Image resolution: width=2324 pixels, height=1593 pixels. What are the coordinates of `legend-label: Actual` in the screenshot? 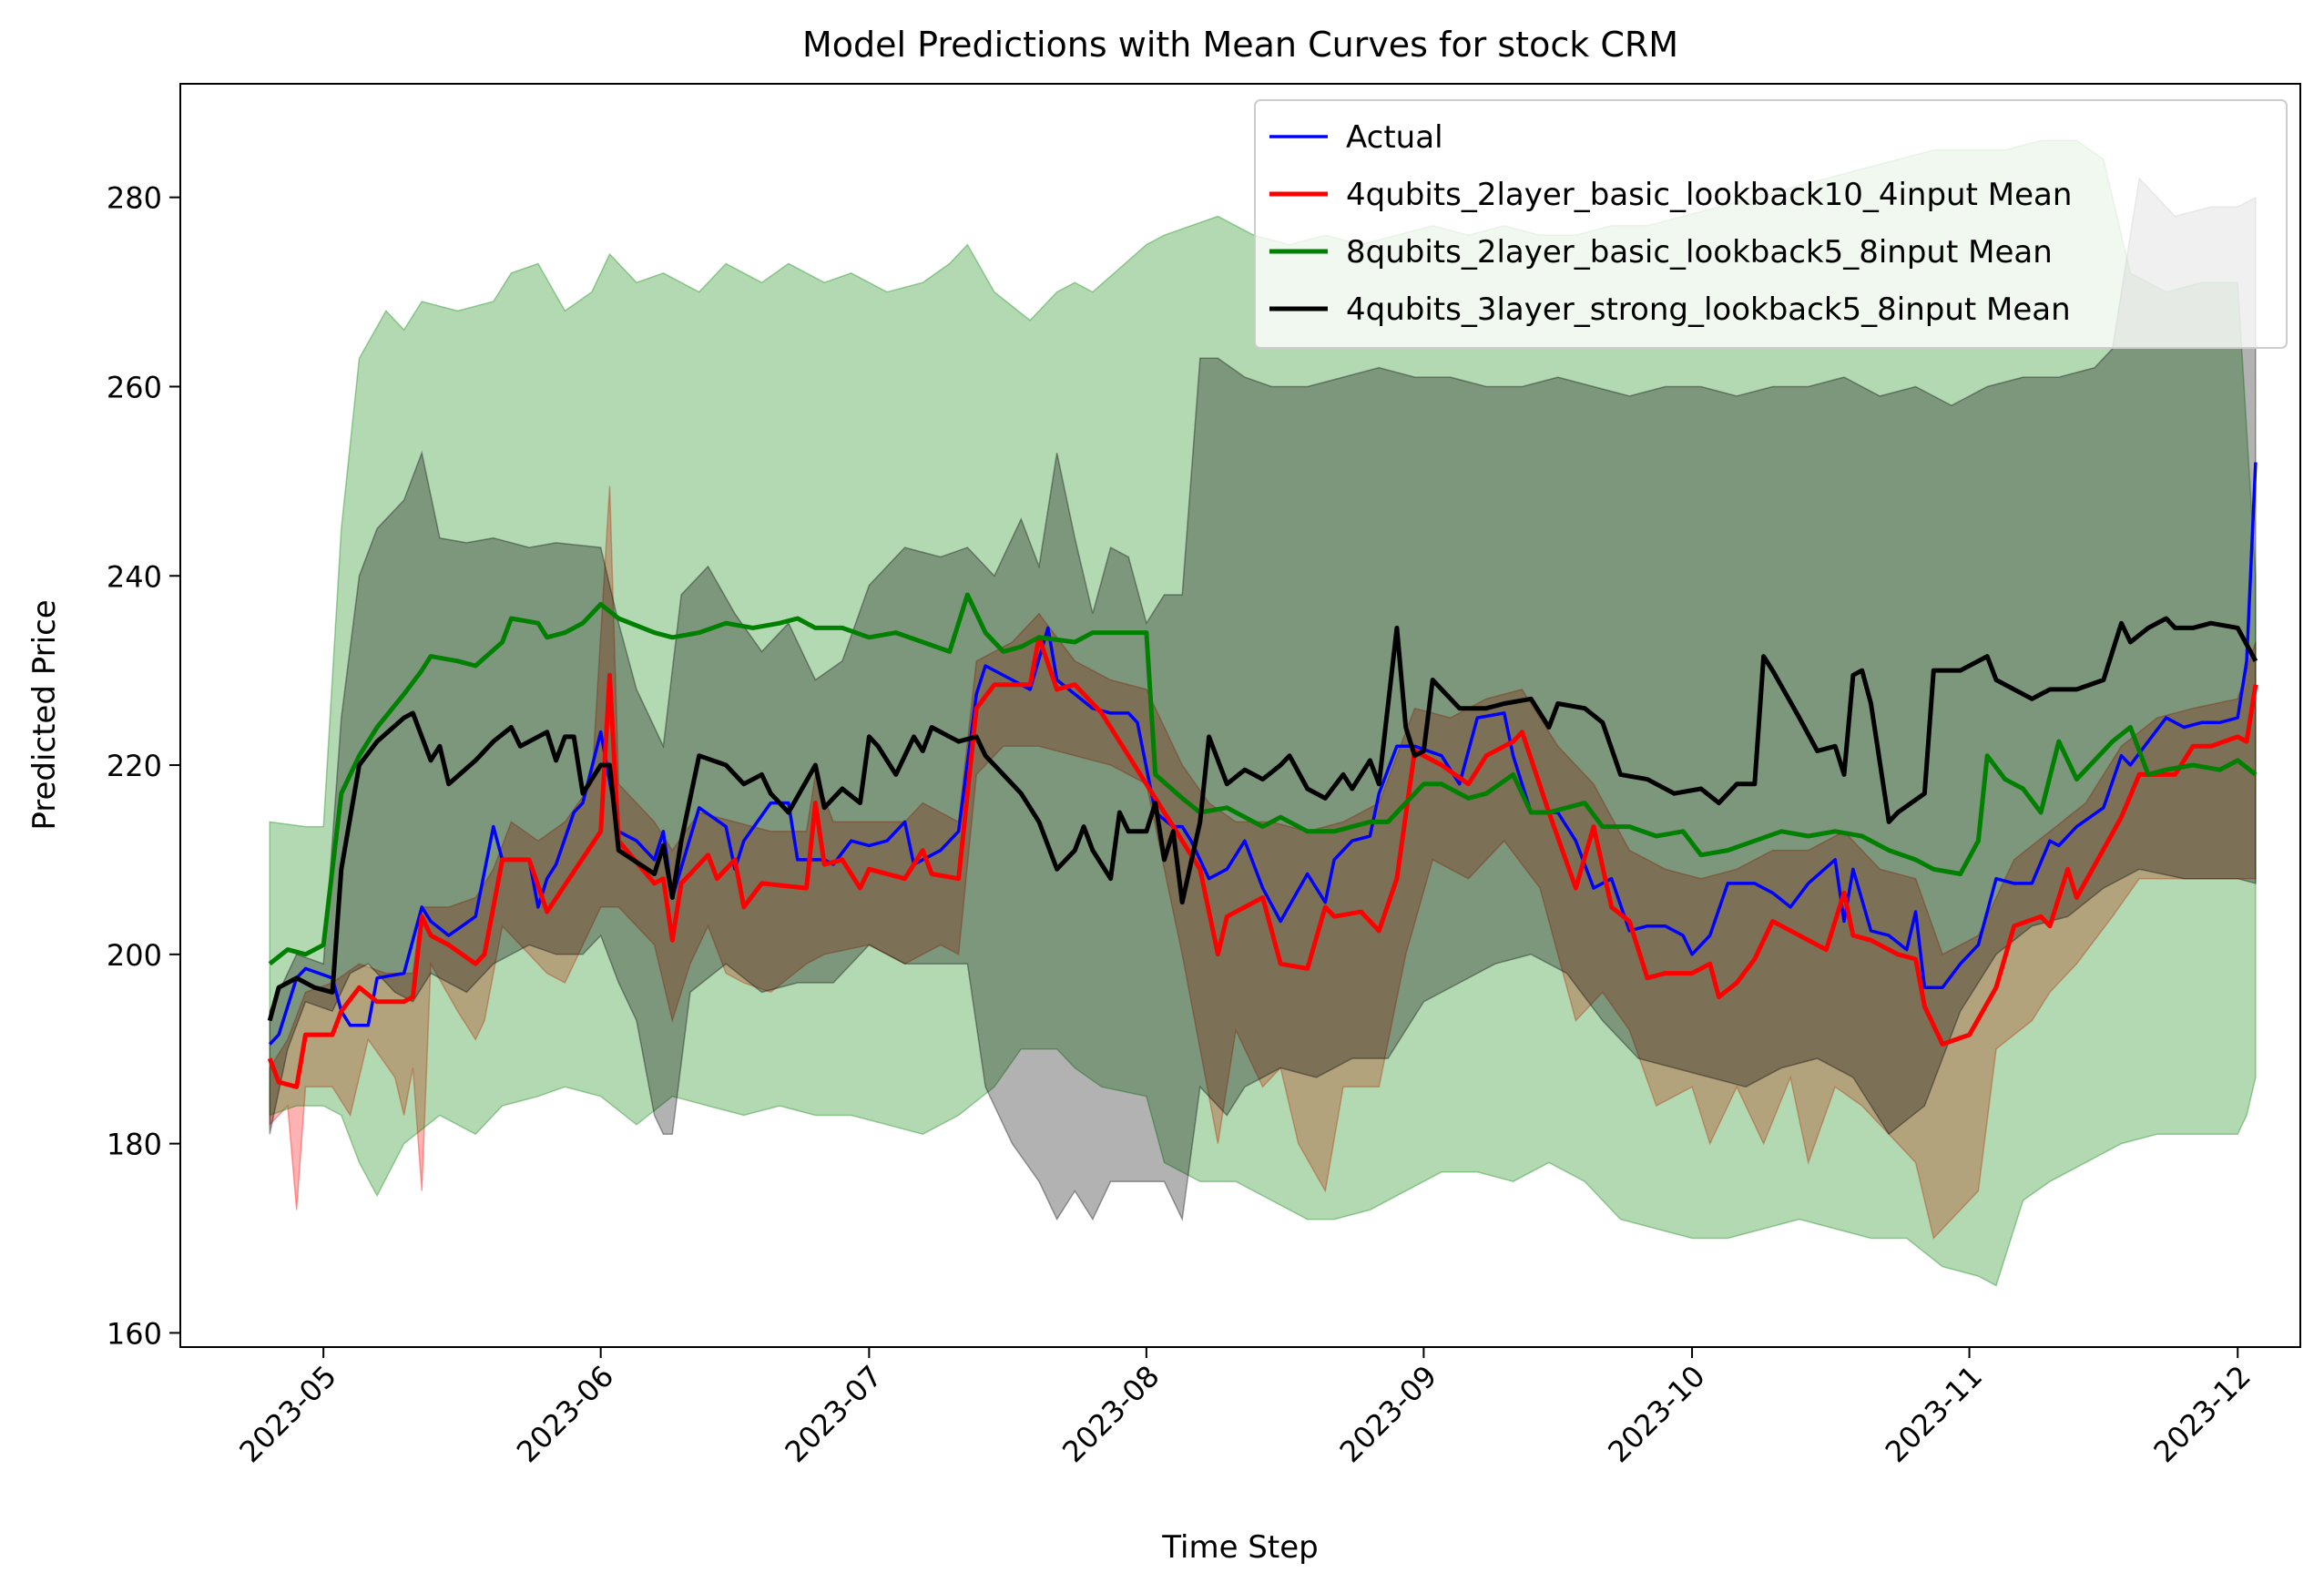 It's located at (1394, 137).